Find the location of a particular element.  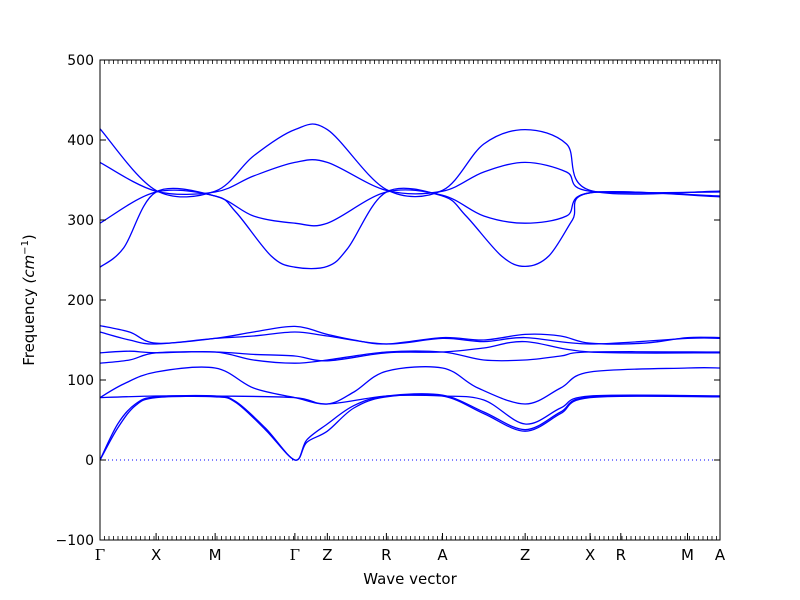

y-axis-label: Frequency (cm−1) is located at coordinates (29, 300).